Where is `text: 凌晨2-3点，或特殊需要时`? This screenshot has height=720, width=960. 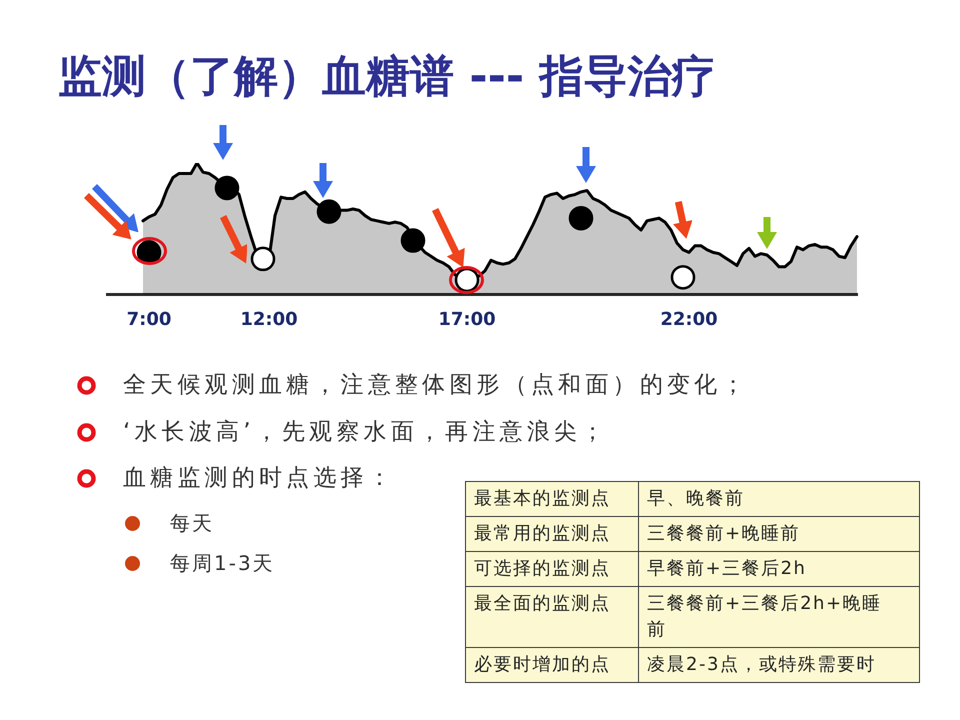
text: 凌晨2-3点，或特殊需要时 is located at coordinates (761, 664).